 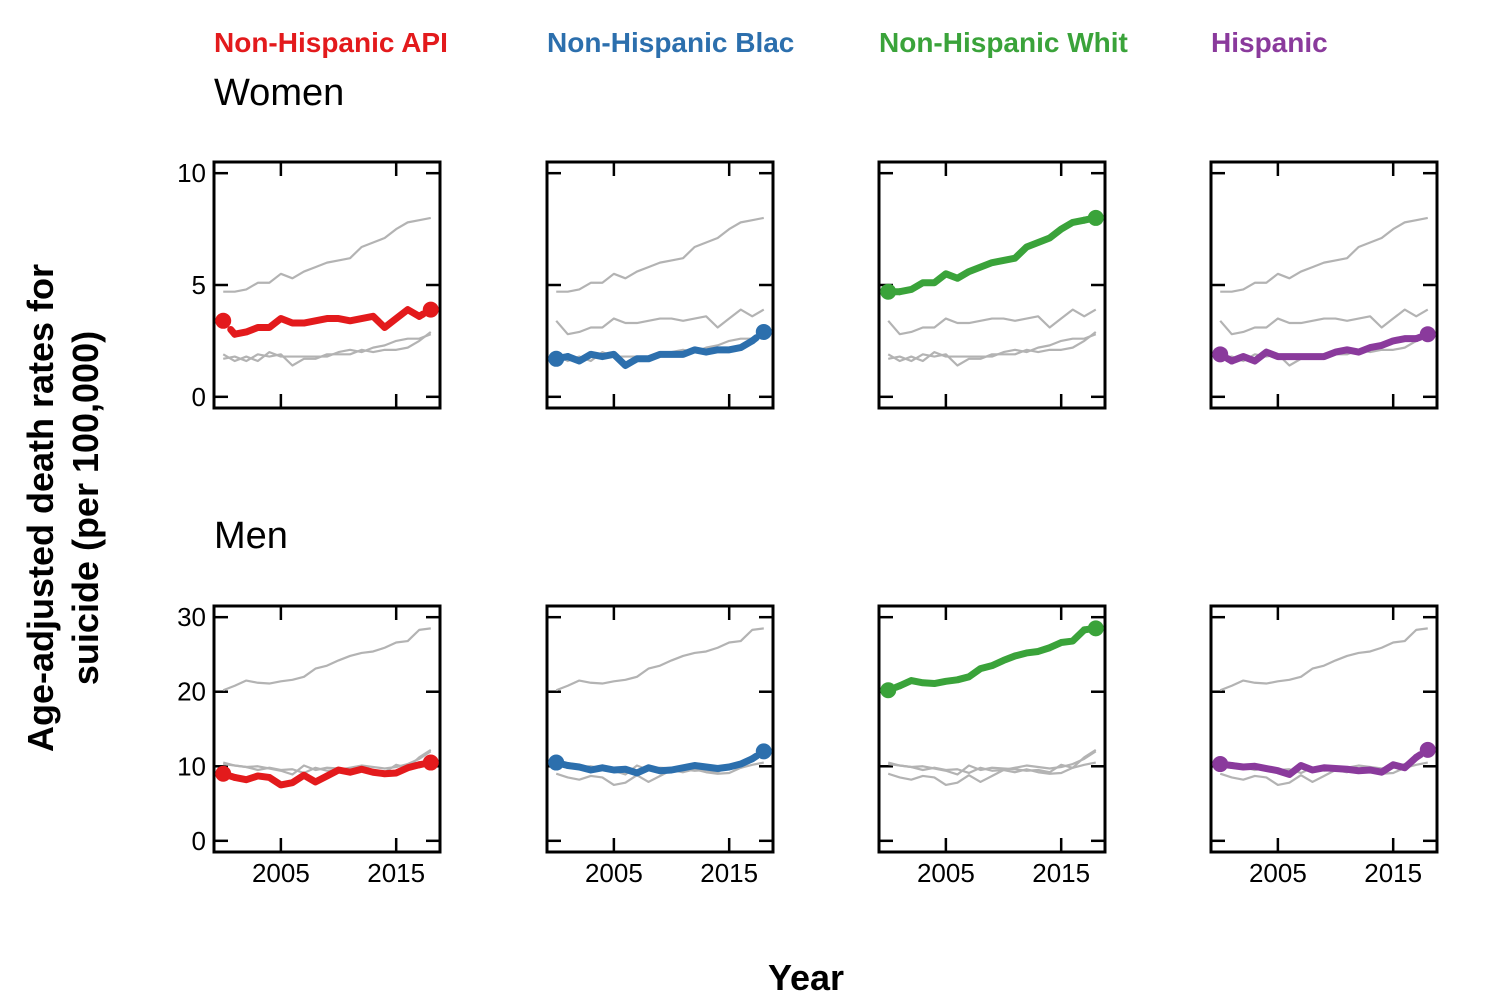 I want to click on panel-women-black, so click(x=660, y=285).